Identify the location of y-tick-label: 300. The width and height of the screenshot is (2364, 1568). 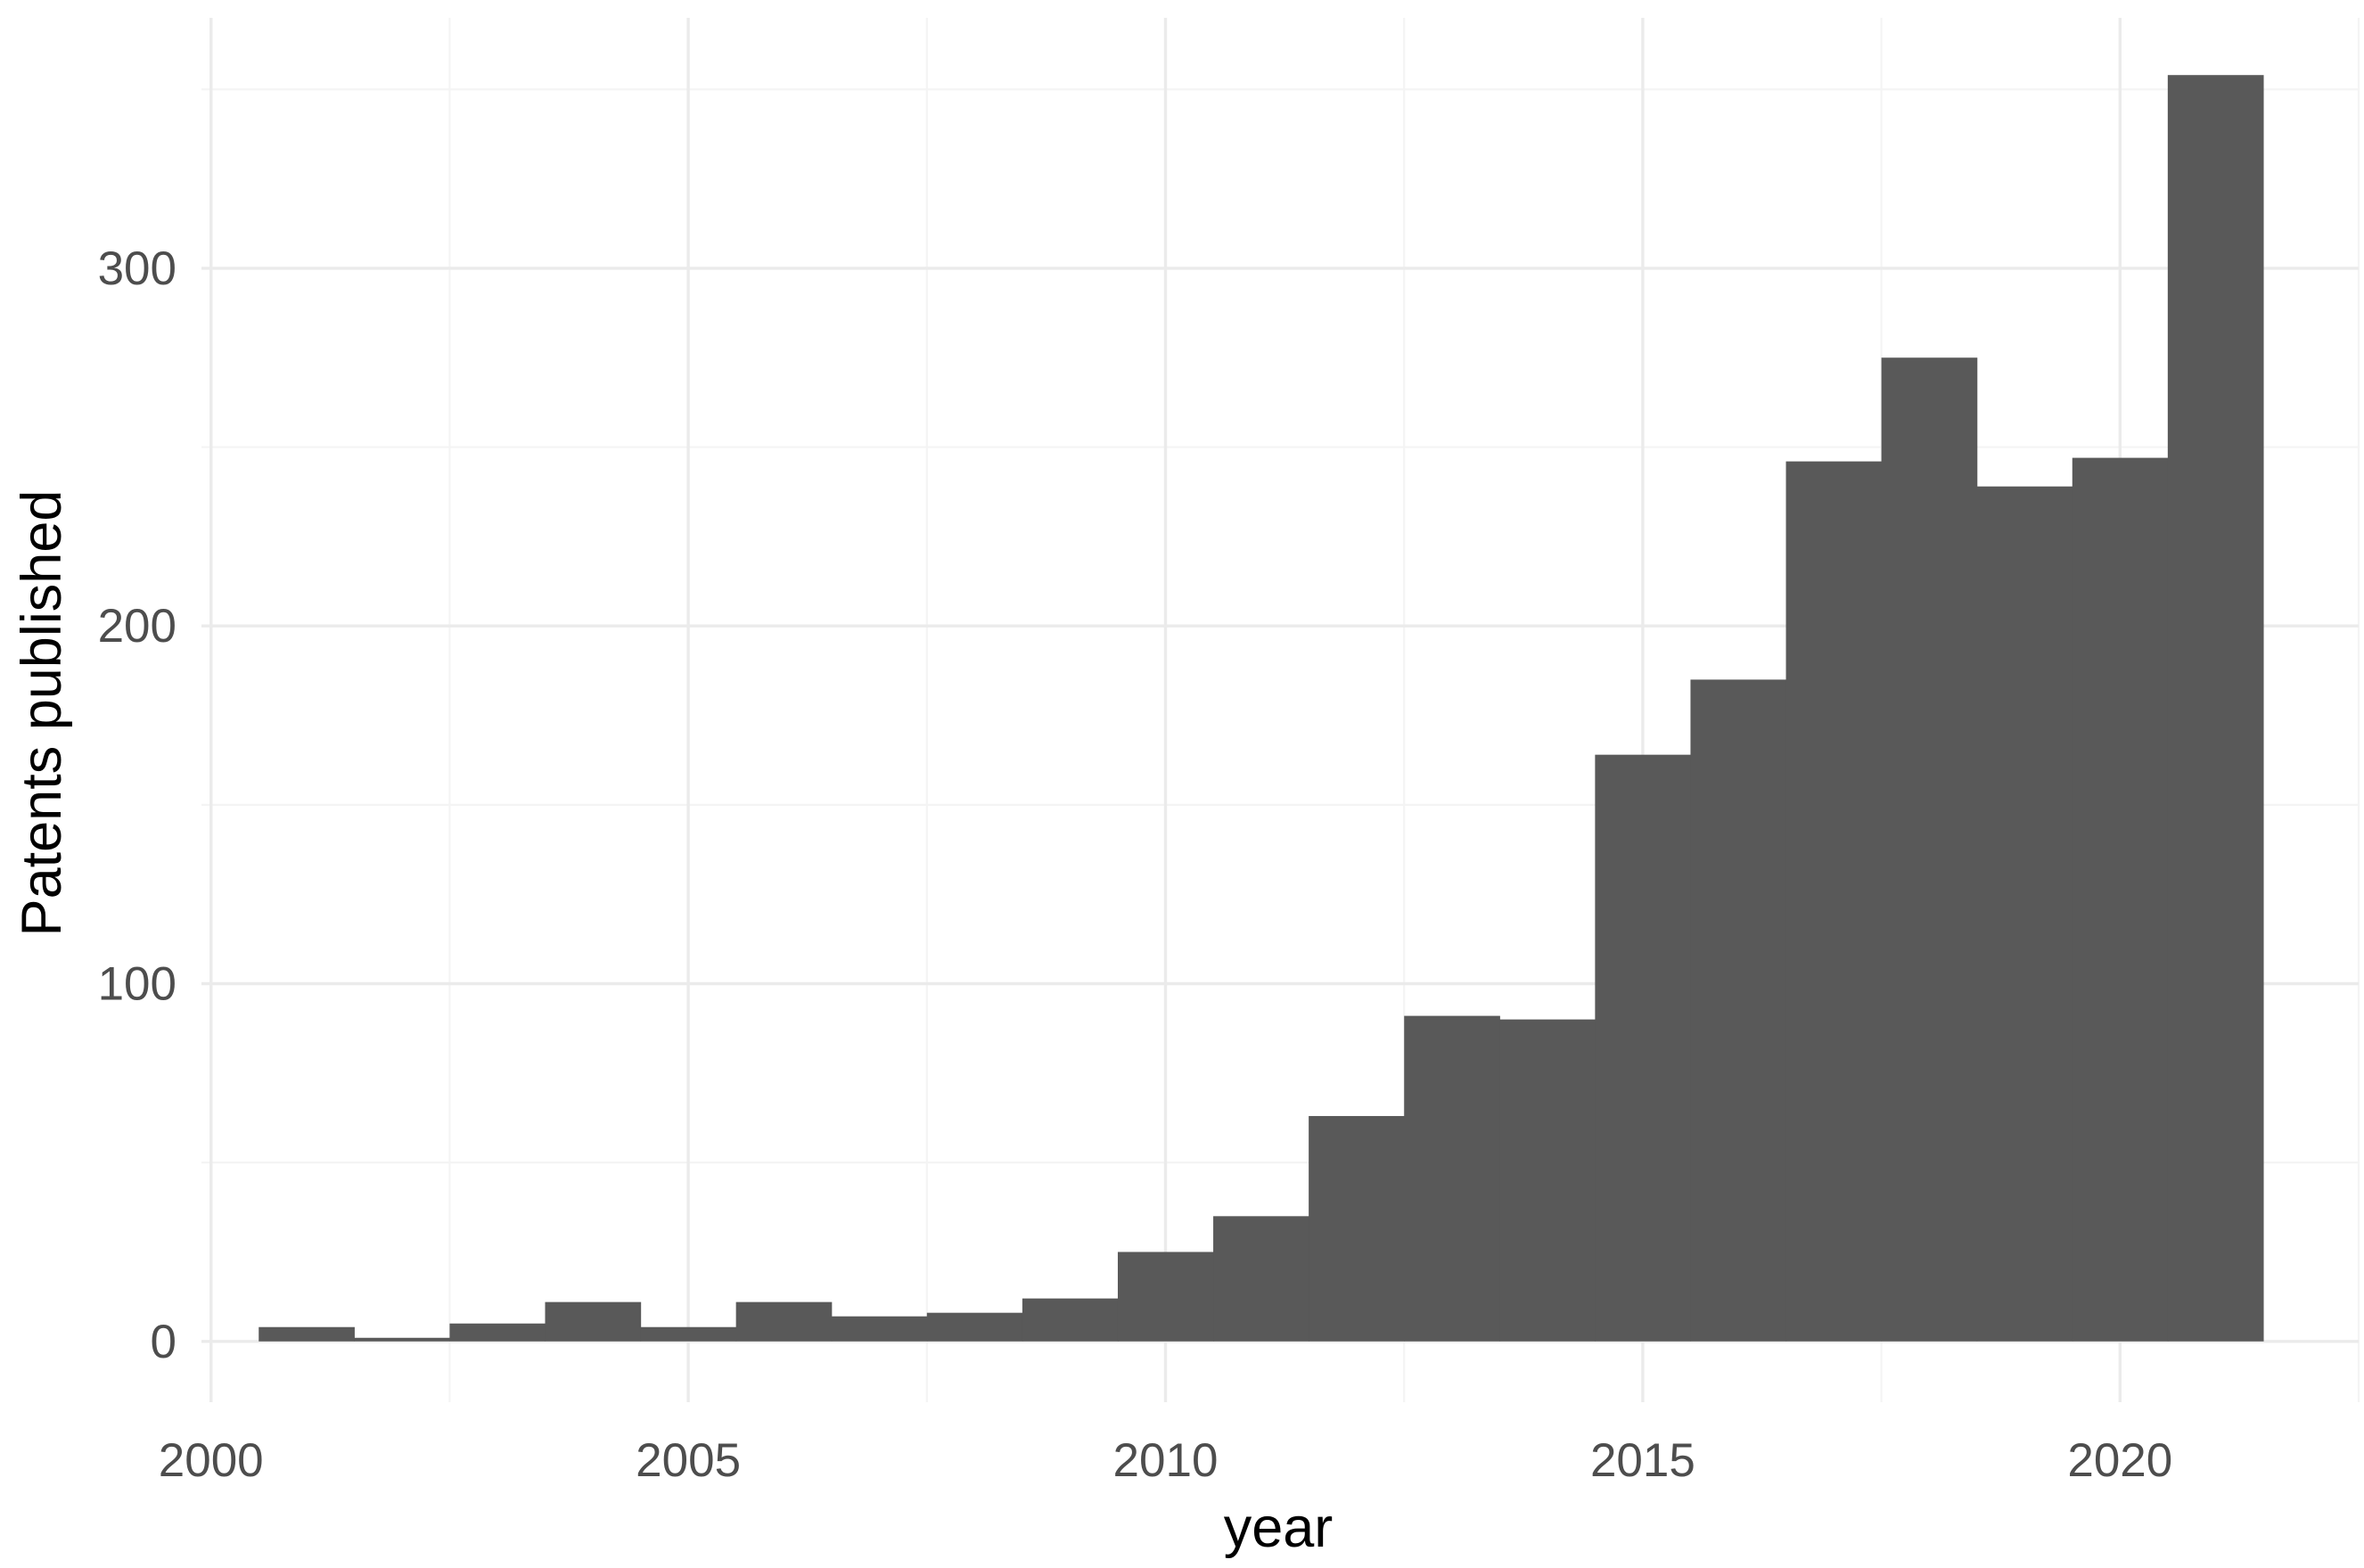
(137, 269).